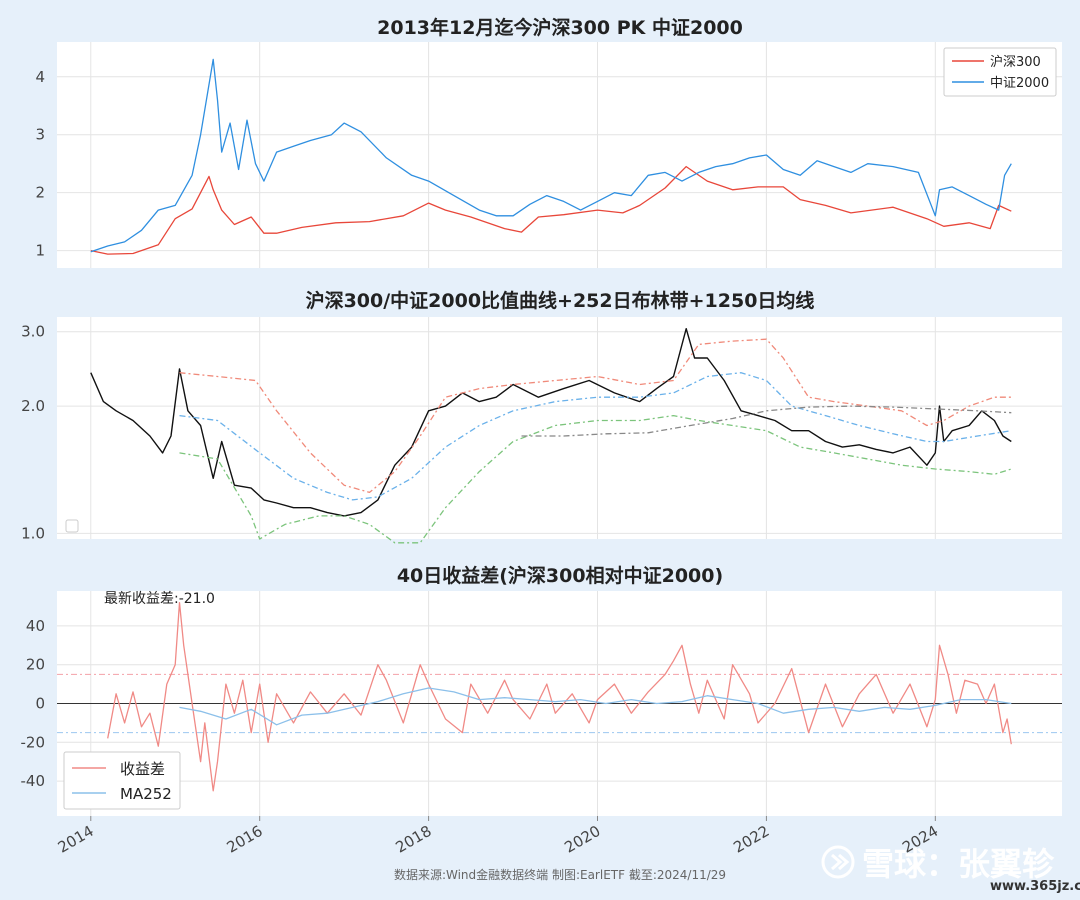  Describe the element at coordinates (40, 135) in the screenshot. I see `y-tick-label: 3` at that location.